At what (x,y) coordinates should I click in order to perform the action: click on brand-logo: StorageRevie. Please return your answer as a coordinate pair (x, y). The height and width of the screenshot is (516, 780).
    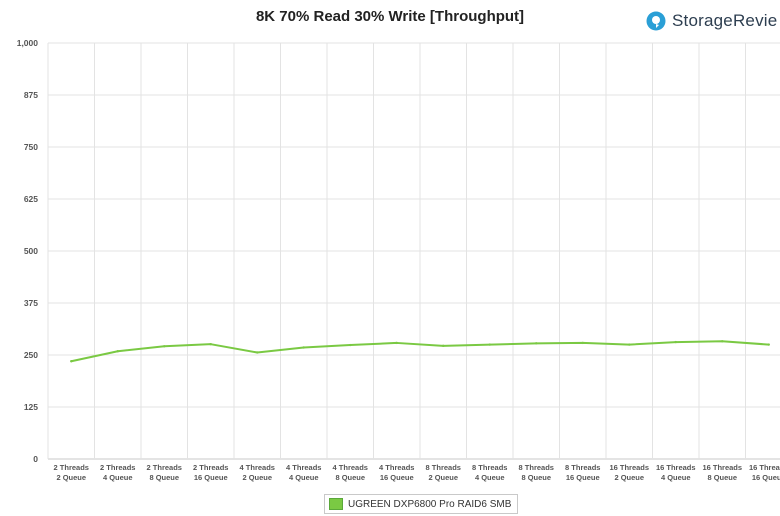
    Looking at the image, I should click on (711, 21).